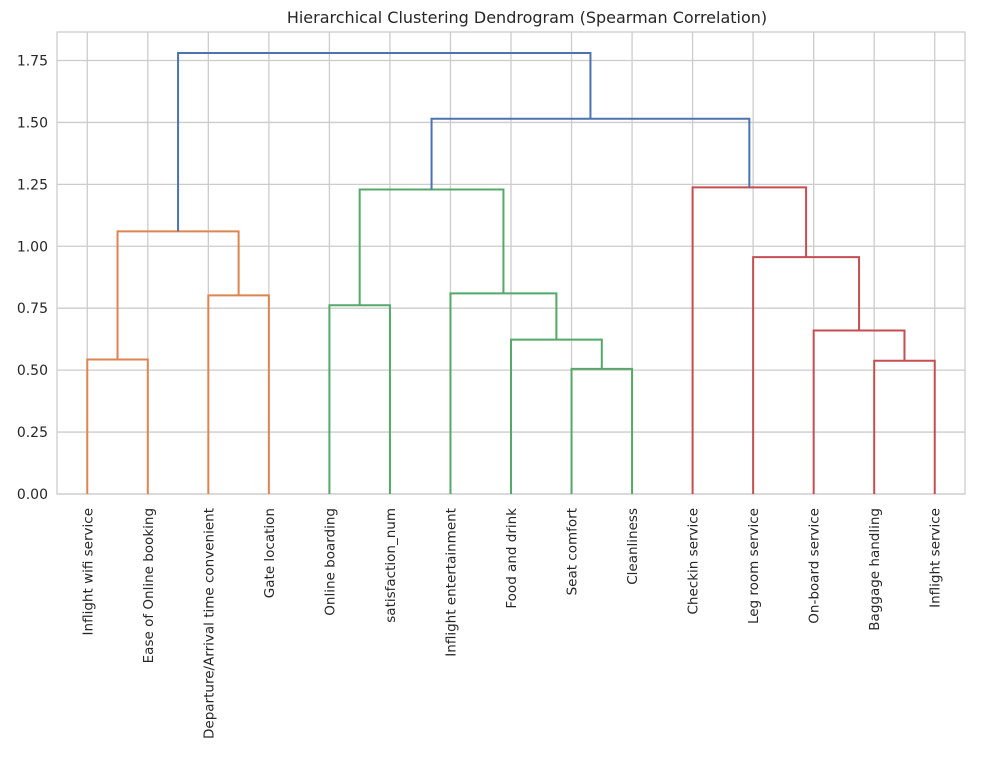  What do you see at coordinates (330, 562) in the screenshot?
I see `leaf-label: Online boarding` at bounding box center [330, 562].